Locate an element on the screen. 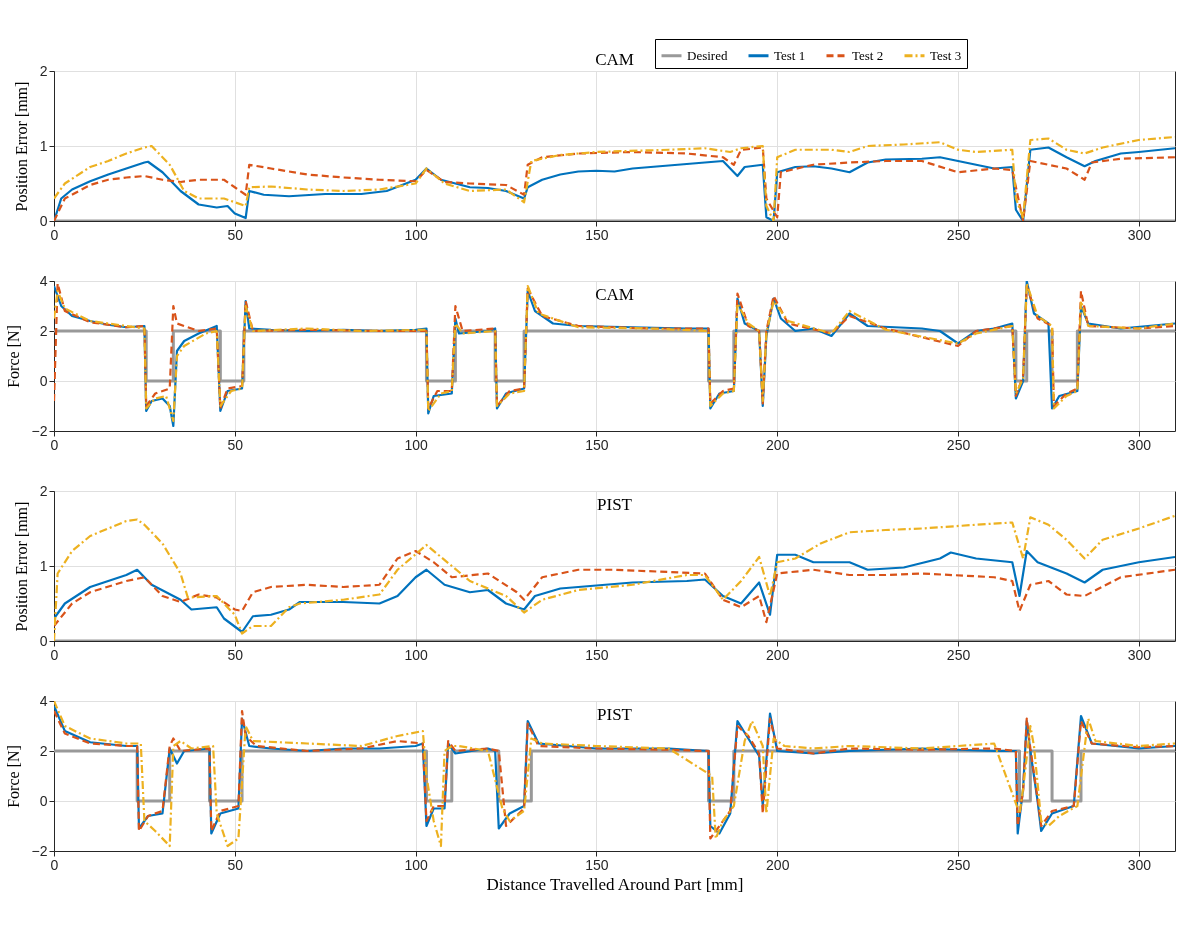 The image size is (1188, 945). x-axis-title: Distance Travelled Around Part [mm] is located at coordinates (615, 884).